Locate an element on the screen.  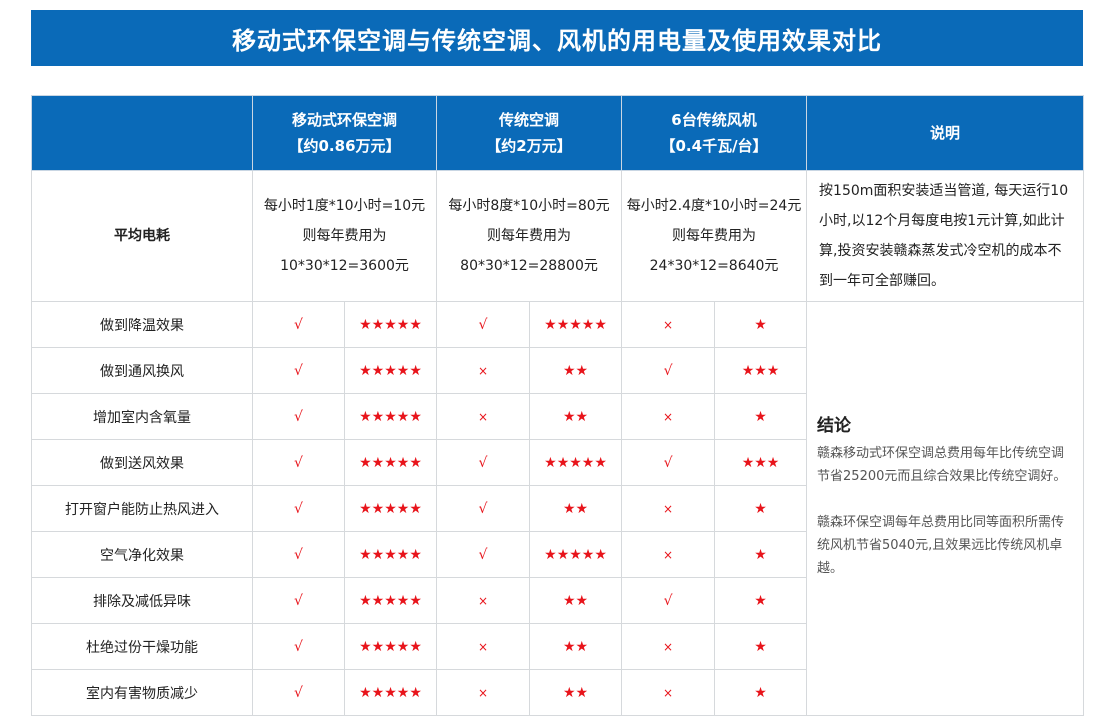
row-label: 做到送风效果 is located at coordinates (142, 462).